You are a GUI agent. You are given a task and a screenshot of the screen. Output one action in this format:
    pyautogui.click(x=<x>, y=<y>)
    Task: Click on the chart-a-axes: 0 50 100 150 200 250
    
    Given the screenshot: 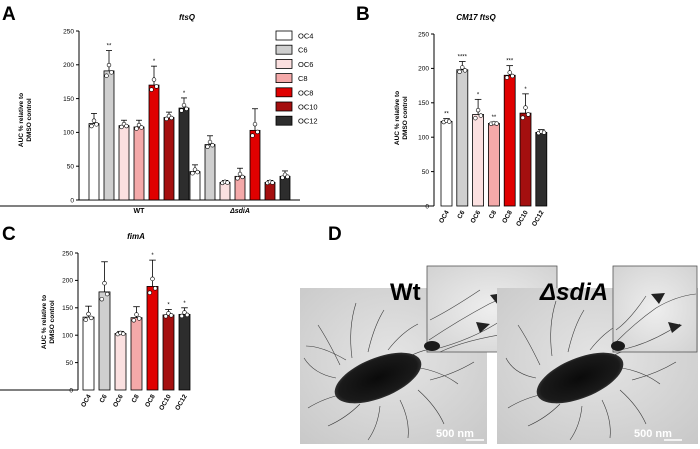 What is the action you would take?
    pyautogui.click(x=181, y=116)
    